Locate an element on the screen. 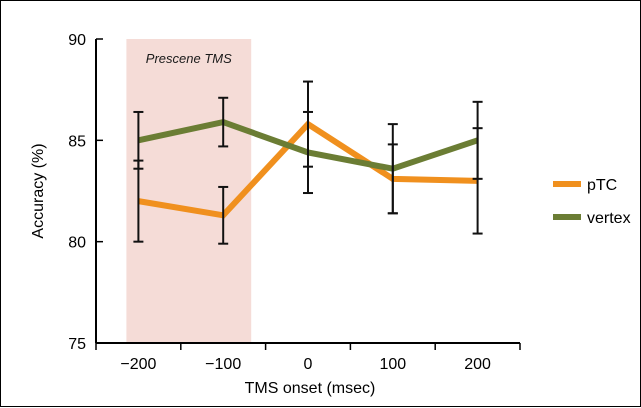 The width and height of the screenshot is (641, 408). y-ticks: 75 80 85 90 is located at coordinates (85, 192).